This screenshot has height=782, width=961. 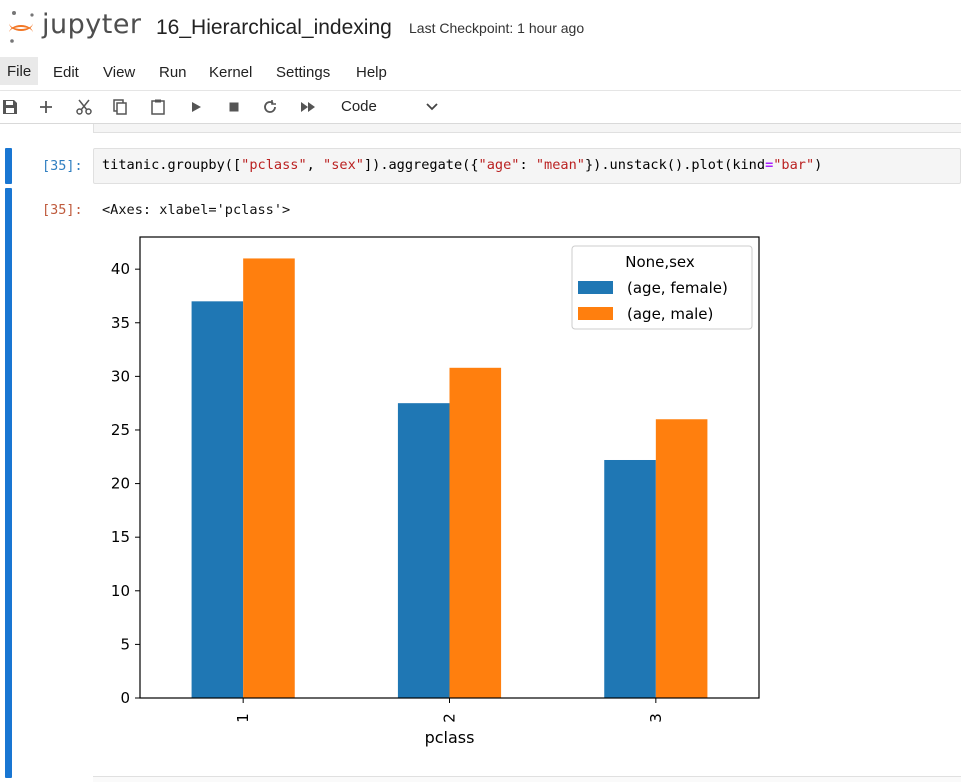 What do you see at coordinates (196, 210) in the screenshot?
I see `output-text: <Axes: xlabel='pclass'>` at bounding box center [196, 210].